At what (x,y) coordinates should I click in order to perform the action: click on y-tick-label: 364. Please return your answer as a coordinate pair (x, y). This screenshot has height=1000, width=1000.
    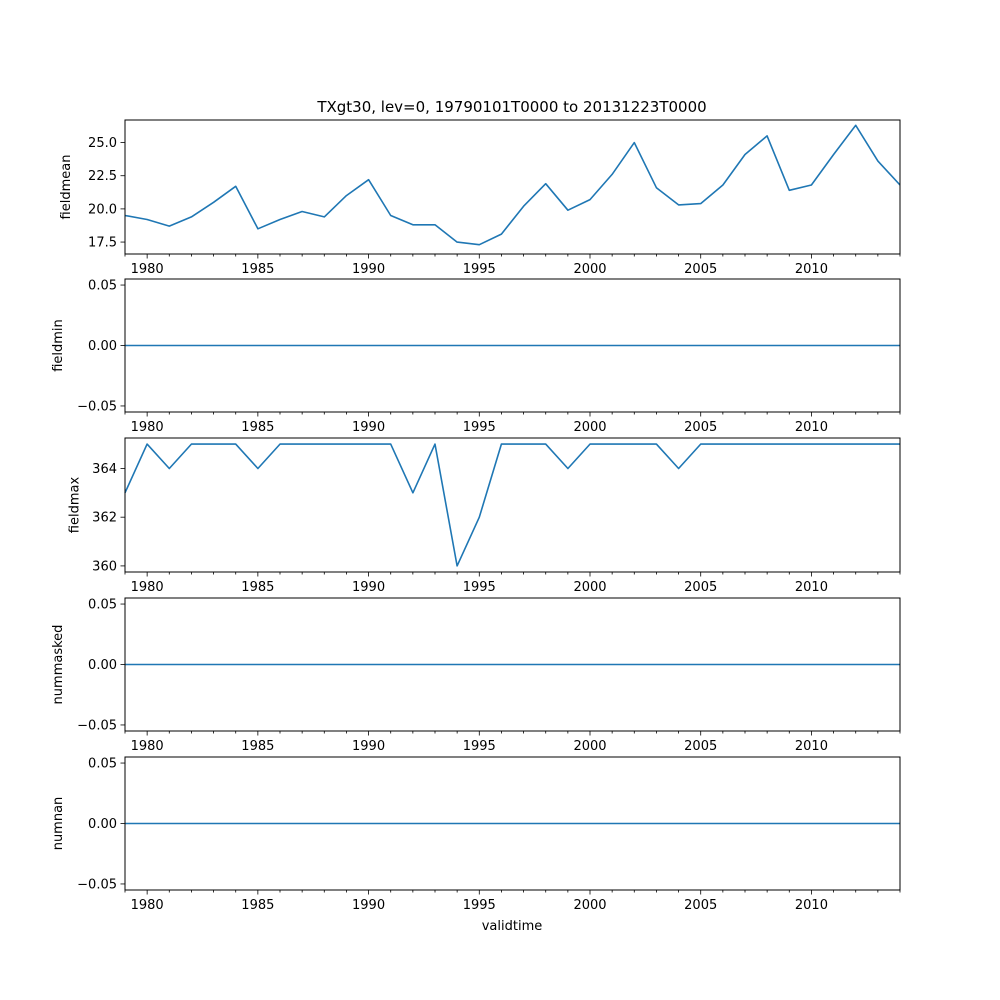
    Looking at the image, I should click on (104, 469).